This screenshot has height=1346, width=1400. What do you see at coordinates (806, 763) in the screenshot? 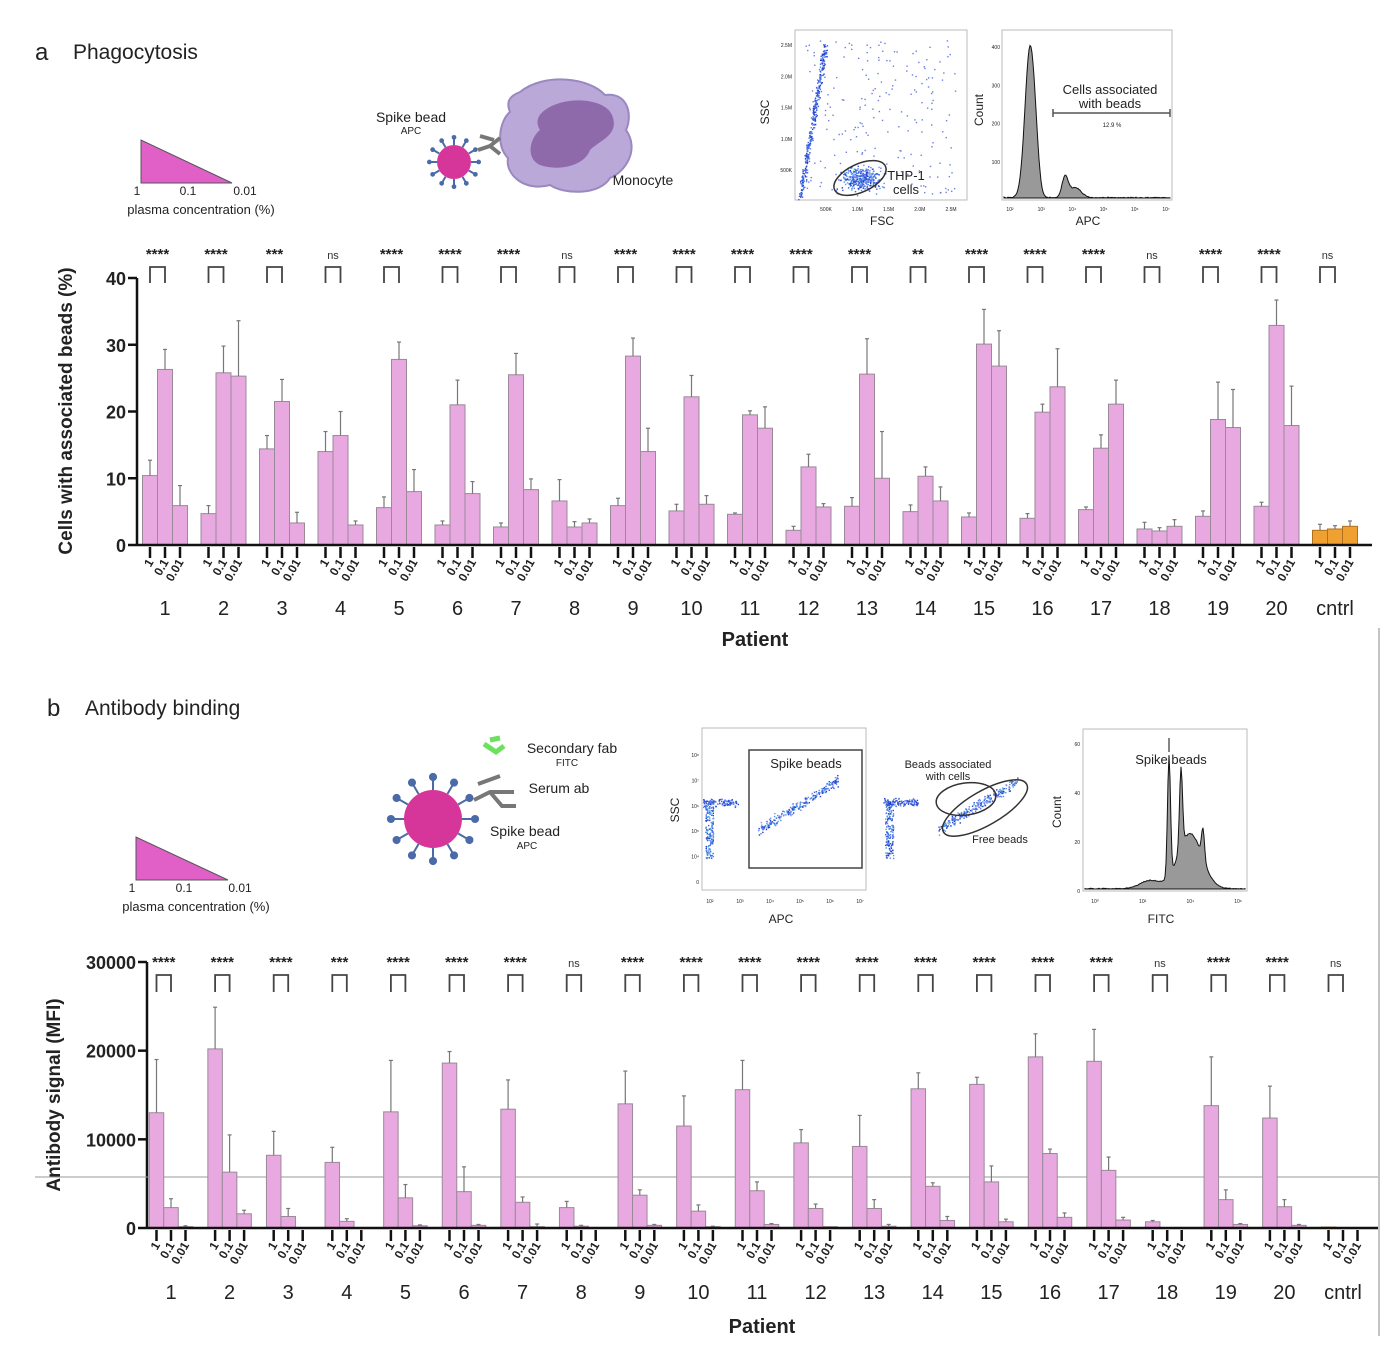
I see `gate-label: Spike beads` at bounding box center [806, 763].